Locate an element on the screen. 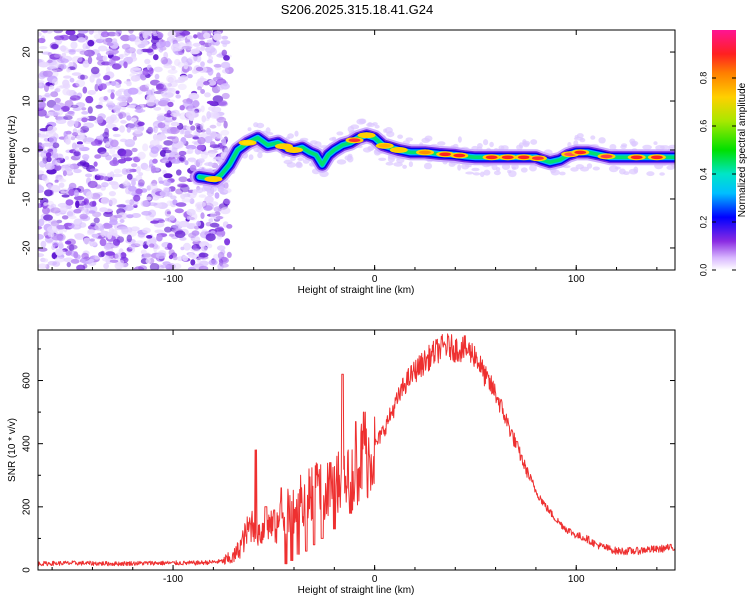  ridge-hotspot-core is located at coordinates (425, 152).